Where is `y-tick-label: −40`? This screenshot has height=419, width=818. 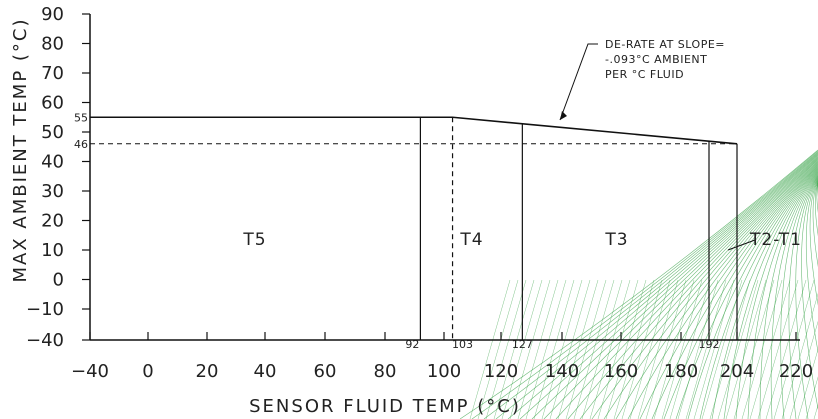 y-tick-label: −40 is located at coordinates (45, 340).